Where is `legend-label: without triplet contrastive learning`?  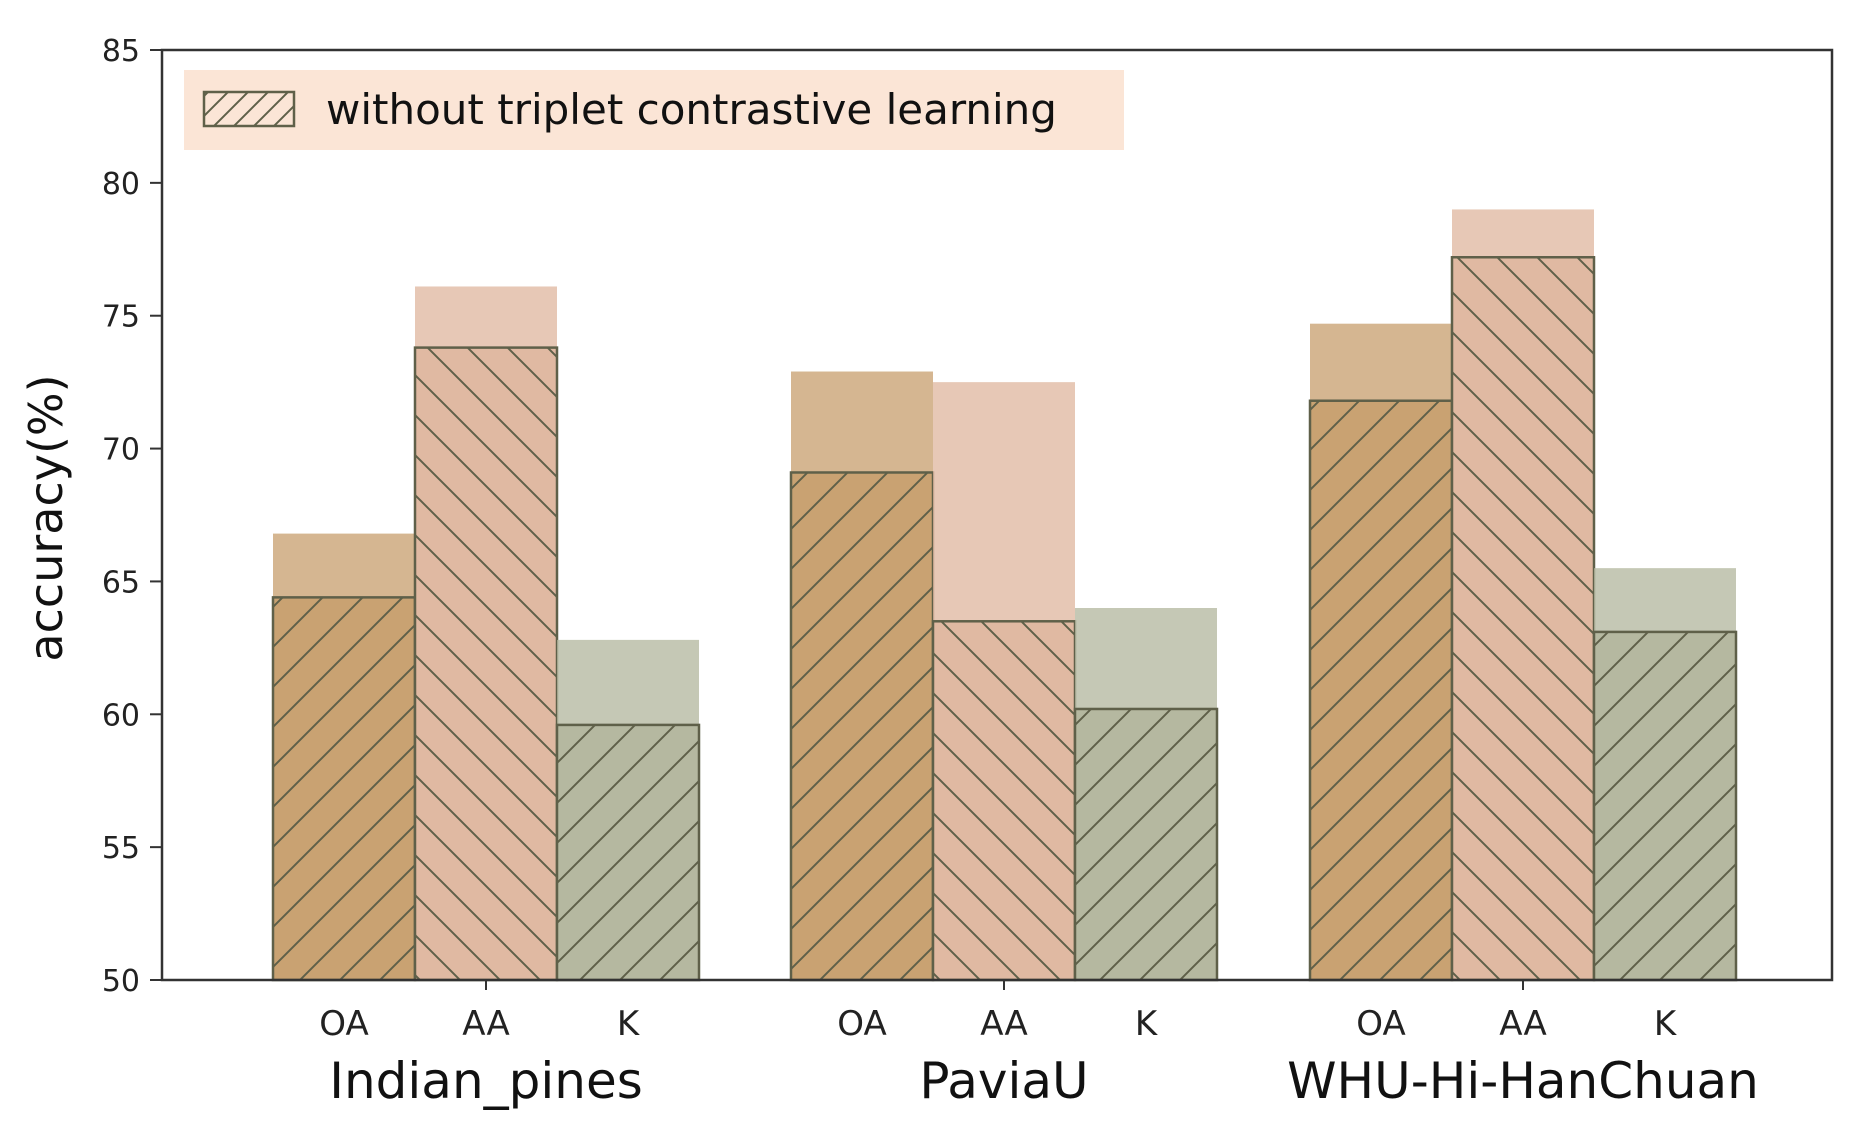
legend-label: without triplet contrastive learning is located at coordinates (691, 109).